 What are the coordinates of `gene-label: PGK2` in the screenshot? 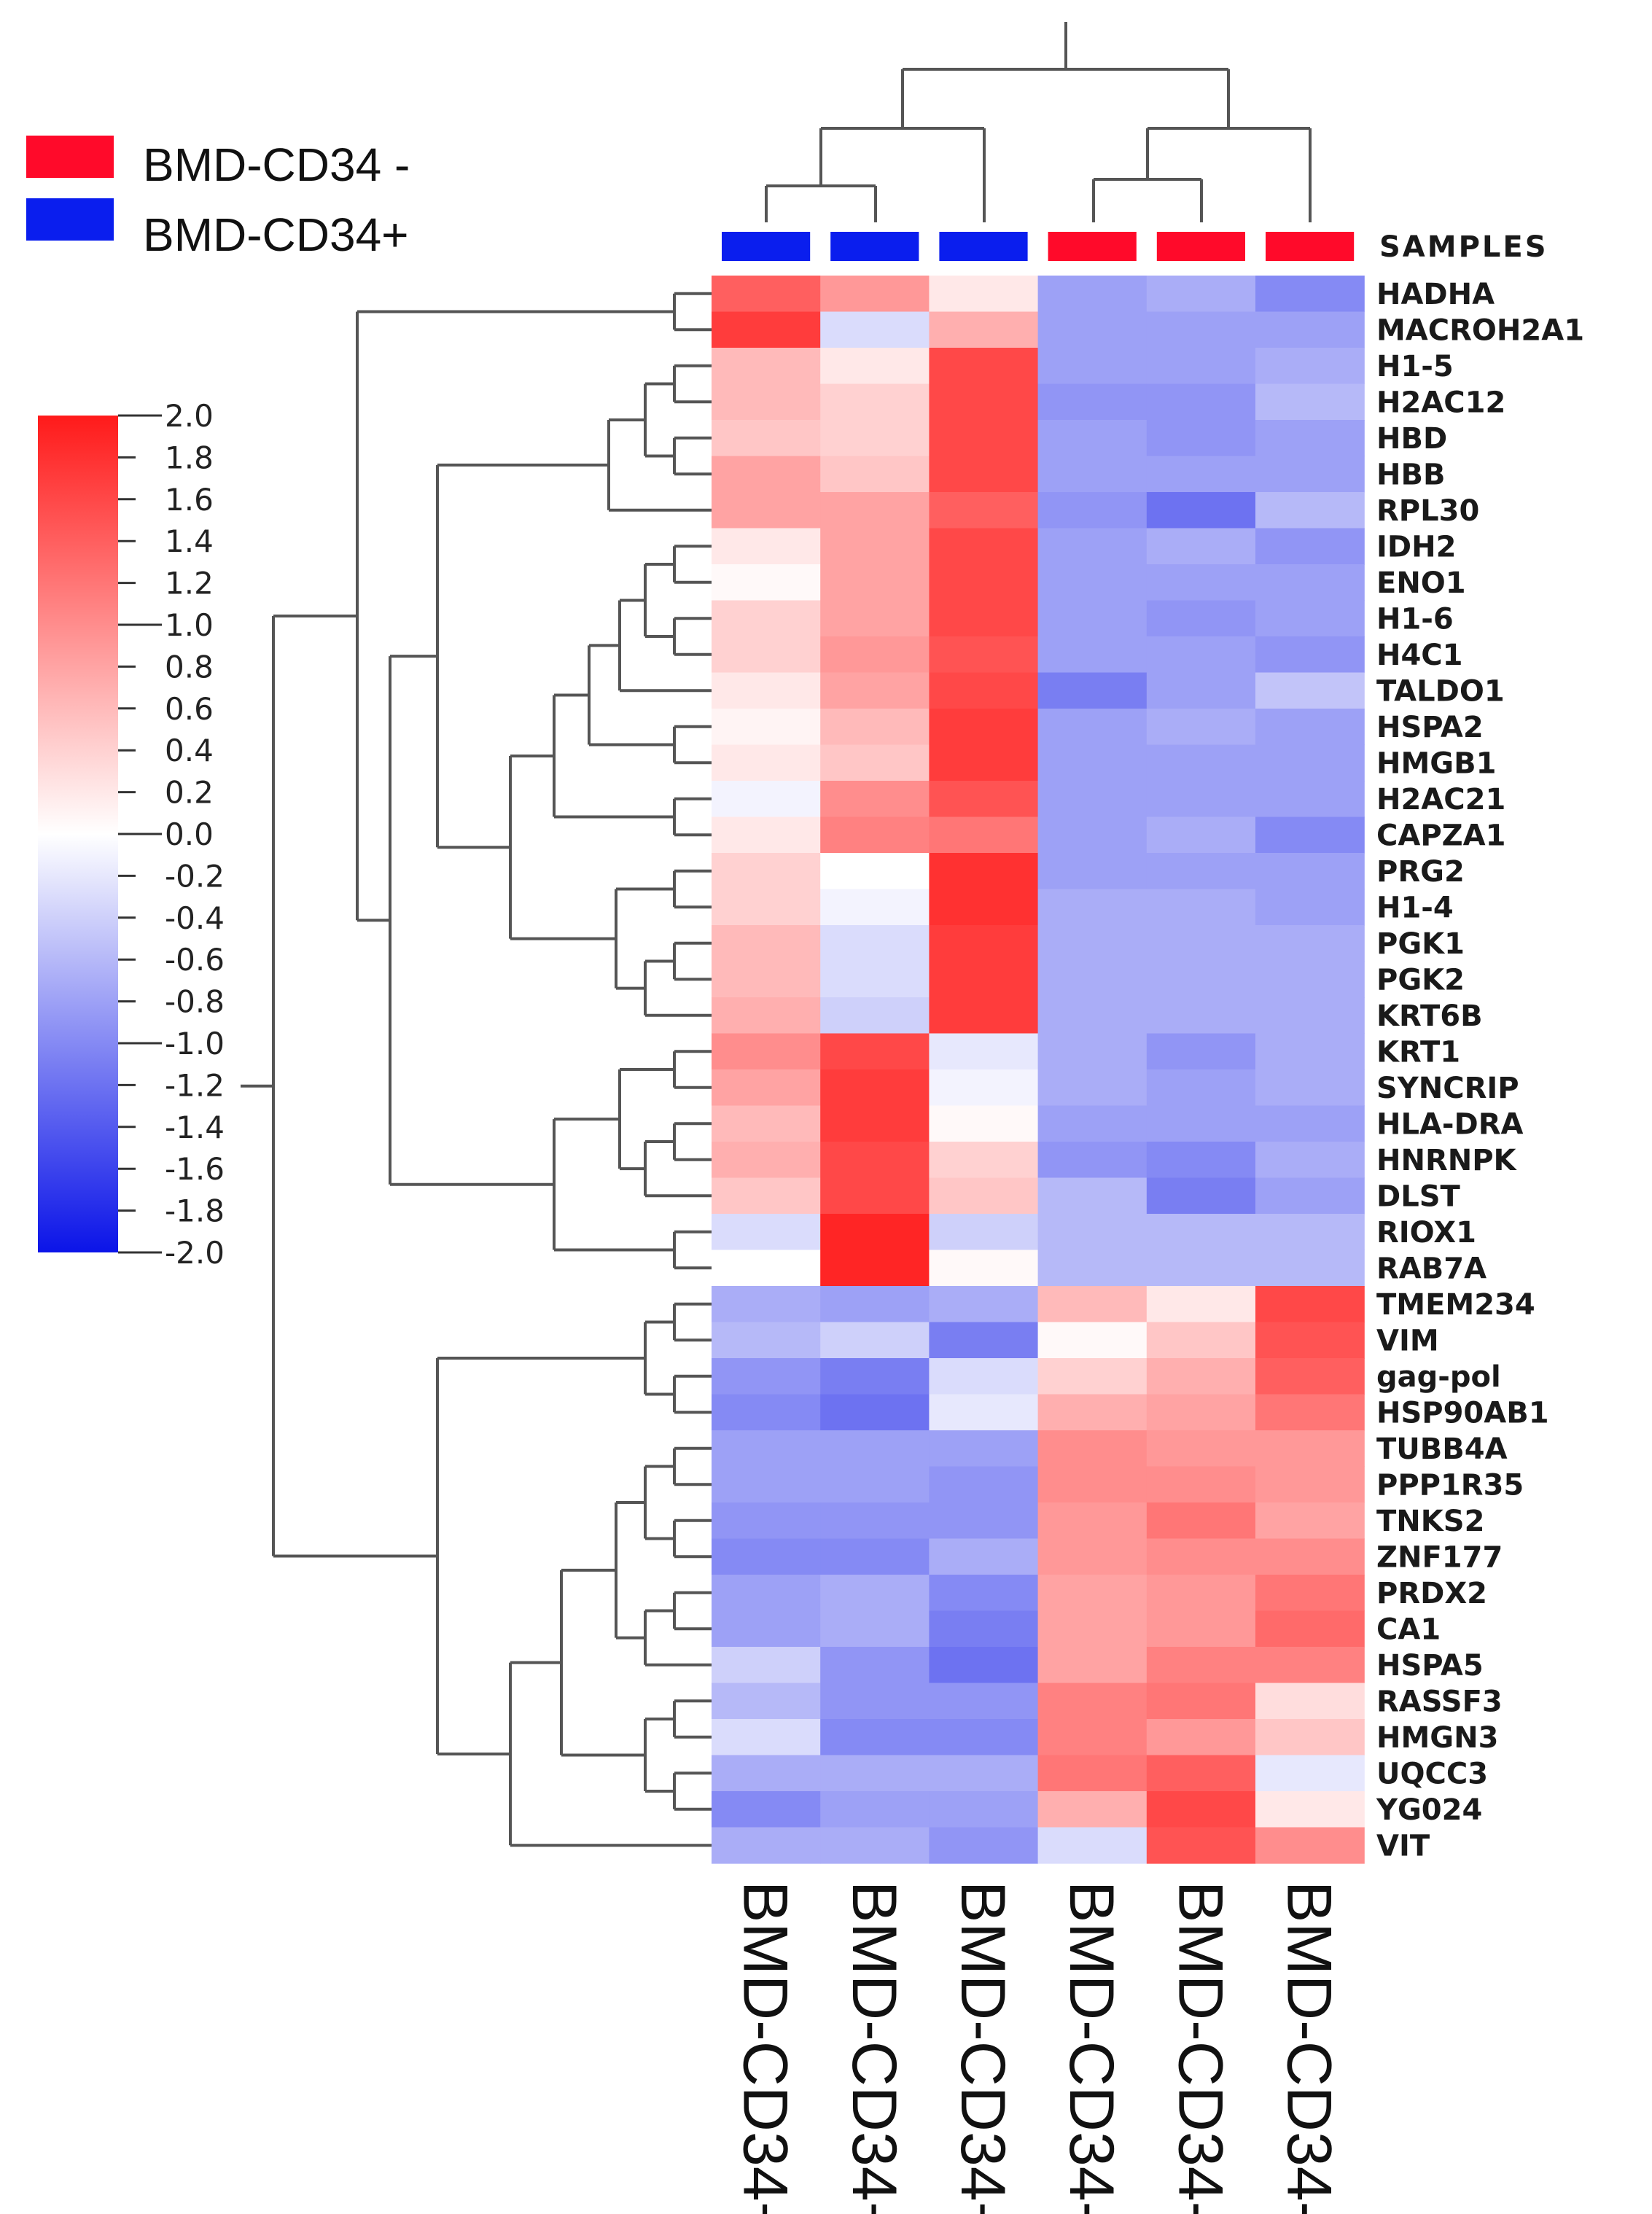 It's located at (1420, 980).